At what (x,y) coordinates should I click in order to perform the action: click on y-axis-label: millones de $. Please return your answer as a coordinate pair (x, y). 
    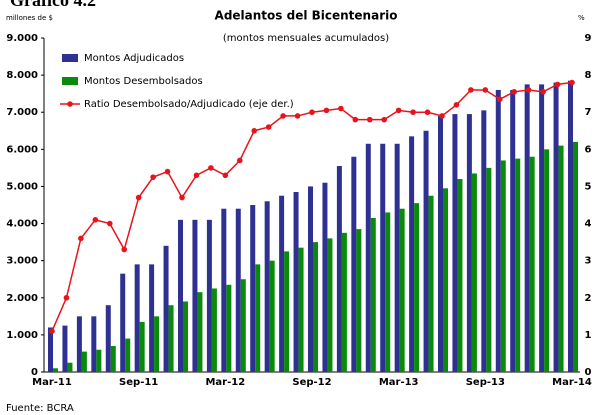
    Looking at the image, I should click on (29, 18).